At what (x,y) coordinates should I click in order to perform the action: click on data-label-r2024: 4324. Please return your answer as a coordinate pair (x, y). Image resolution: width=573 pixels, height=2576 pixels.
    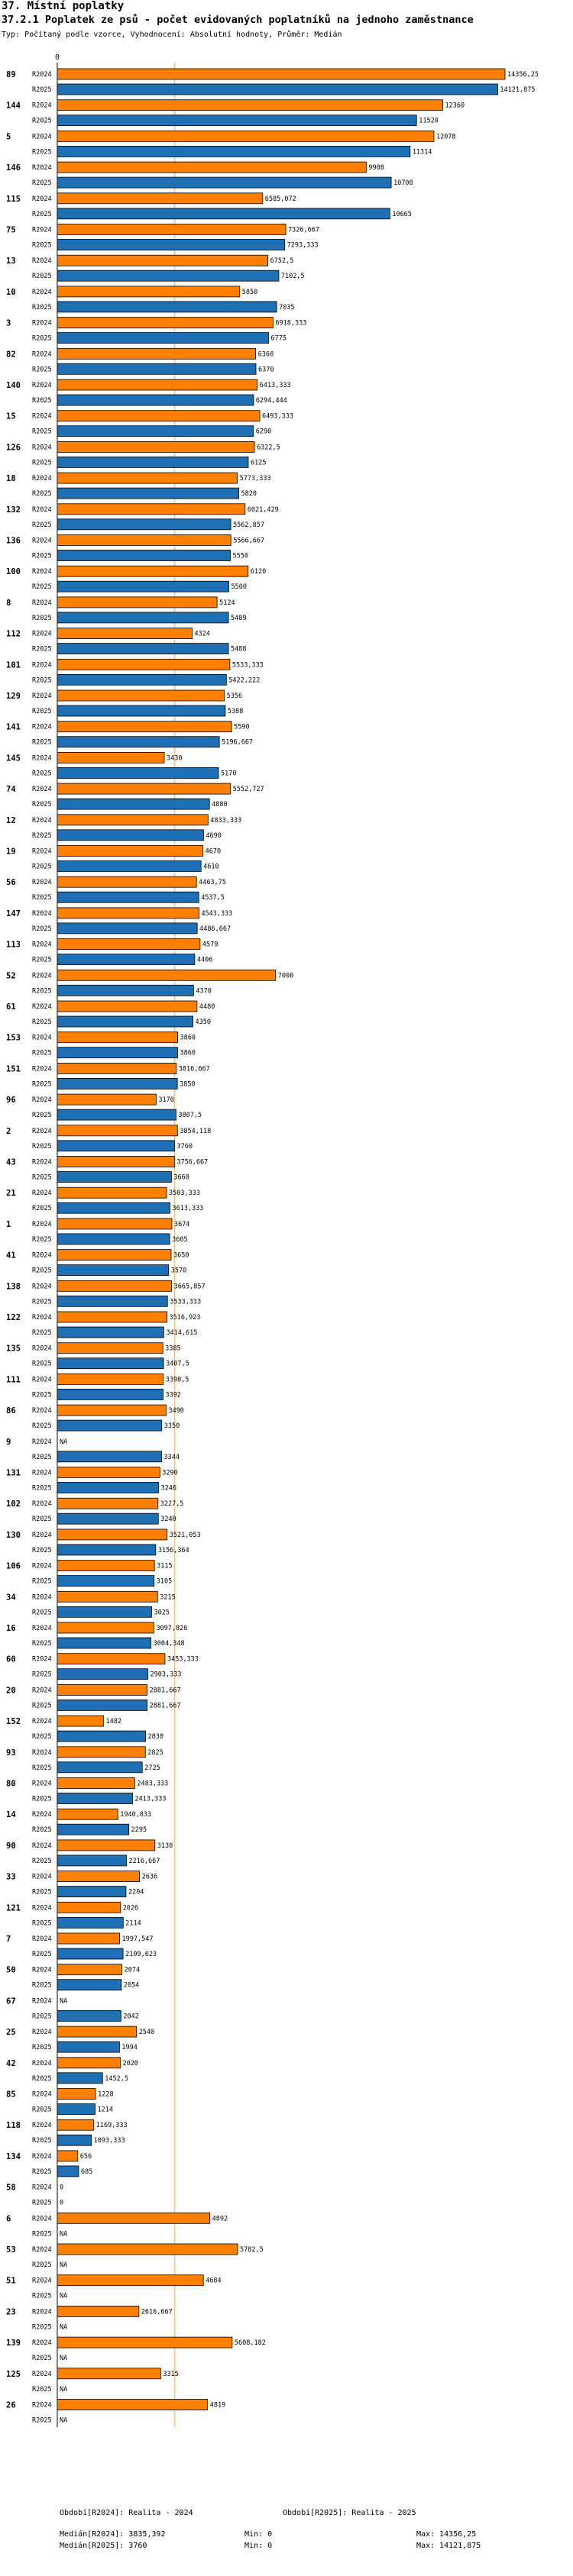
    Looking at the image, I should click on (201, 634).